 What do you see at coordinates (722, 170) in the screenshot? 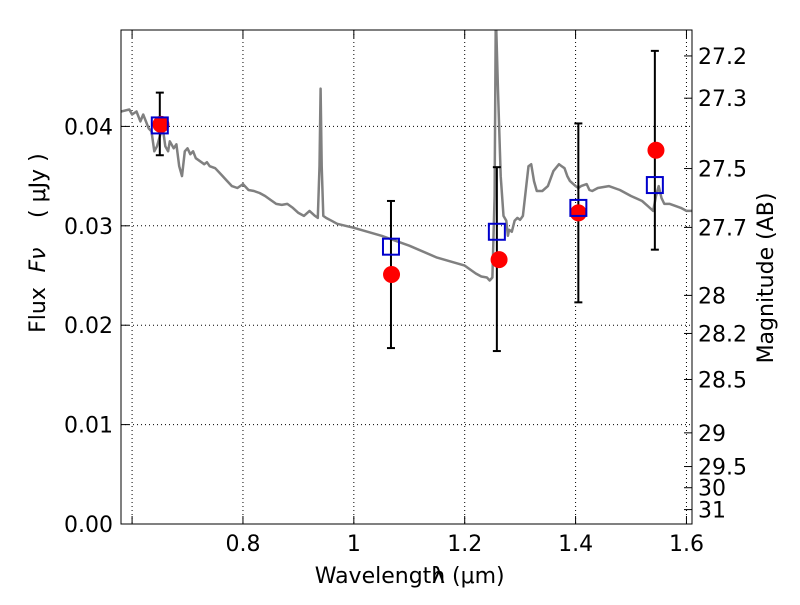
I see `mag-tick-label: 27.5` at bounding box center [722, 170].